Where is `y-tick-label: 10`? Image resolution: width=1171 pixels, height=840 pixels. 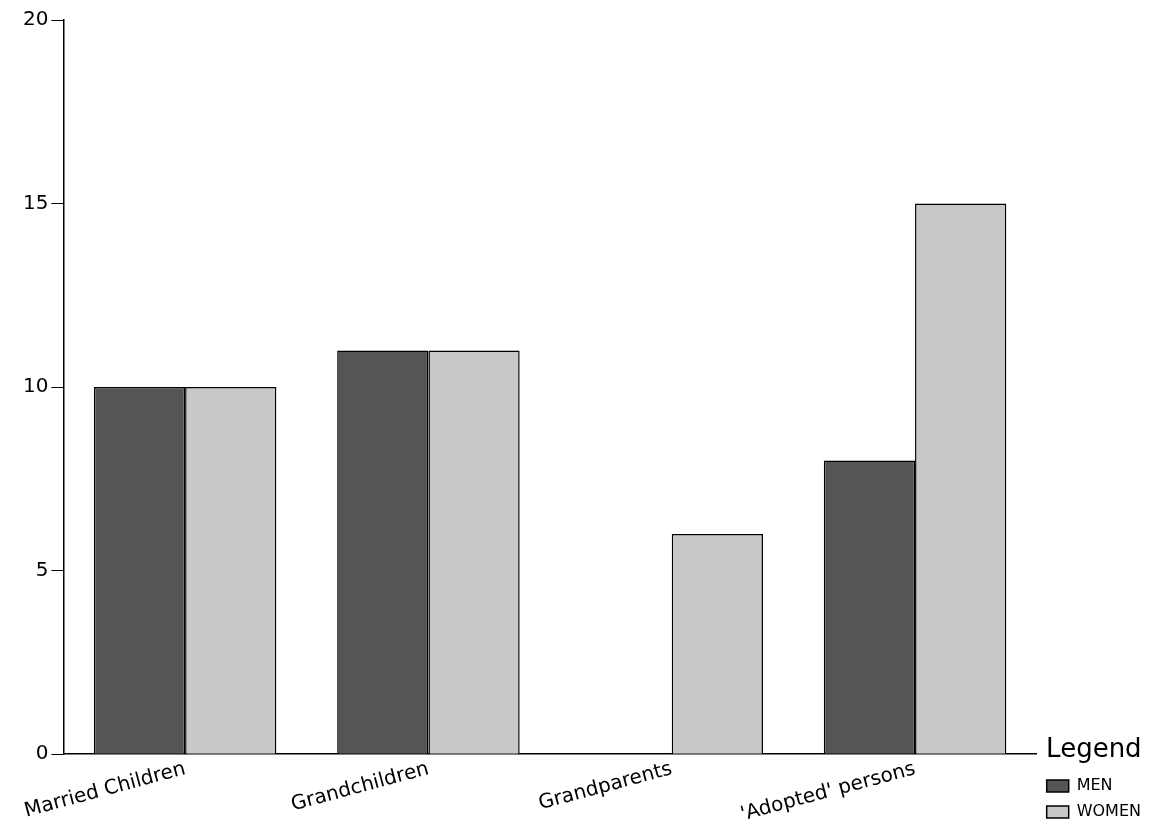
y-tick-label: 10 is located at coordinates (36, 385).